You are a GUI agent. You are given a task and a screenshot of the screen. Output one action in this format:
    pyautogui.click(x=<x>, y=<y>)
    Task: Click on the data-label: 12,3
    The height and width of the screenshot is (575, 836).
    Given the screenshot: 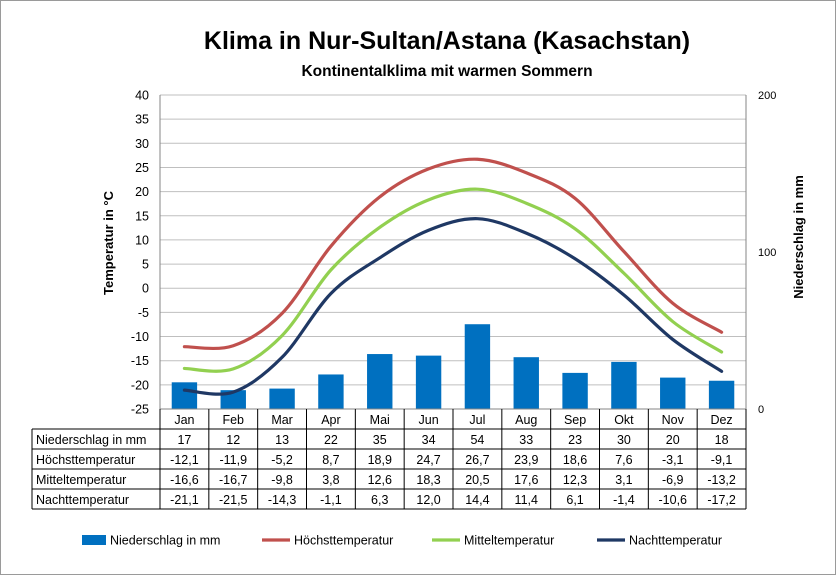 What is the action you would take?
    pyautogui.click(x=575, y=480)
    